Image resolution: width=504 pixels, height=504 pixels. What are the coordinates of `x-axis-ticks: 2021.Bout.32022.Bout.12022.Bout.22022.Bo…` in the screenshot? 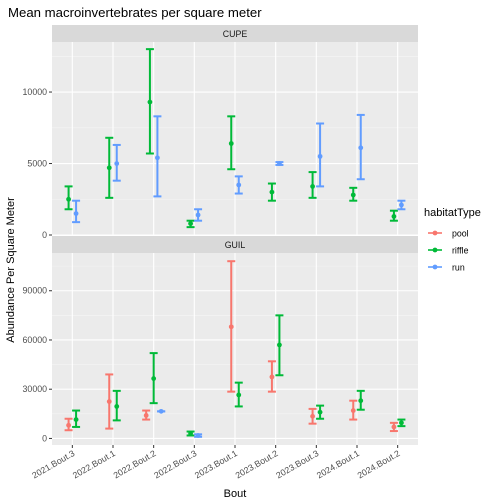 It's located at (216, 462).